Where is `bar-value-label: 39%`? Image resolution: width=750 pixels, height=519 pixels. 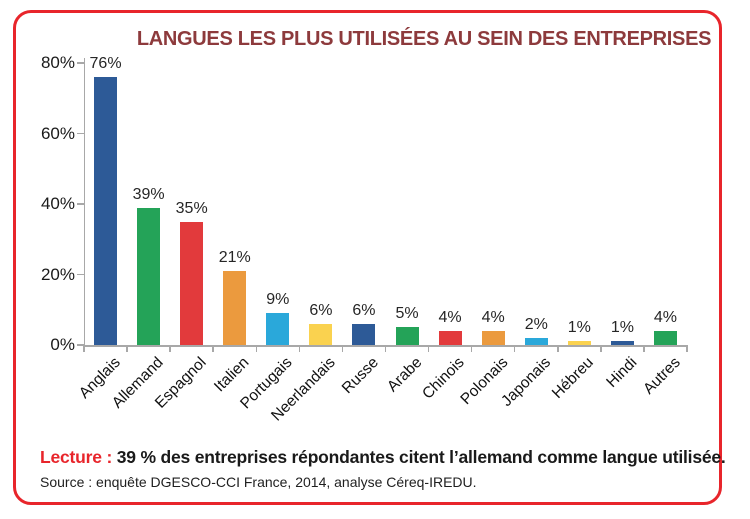
bar-value-label: 39% is located at coordinates (148, 194).